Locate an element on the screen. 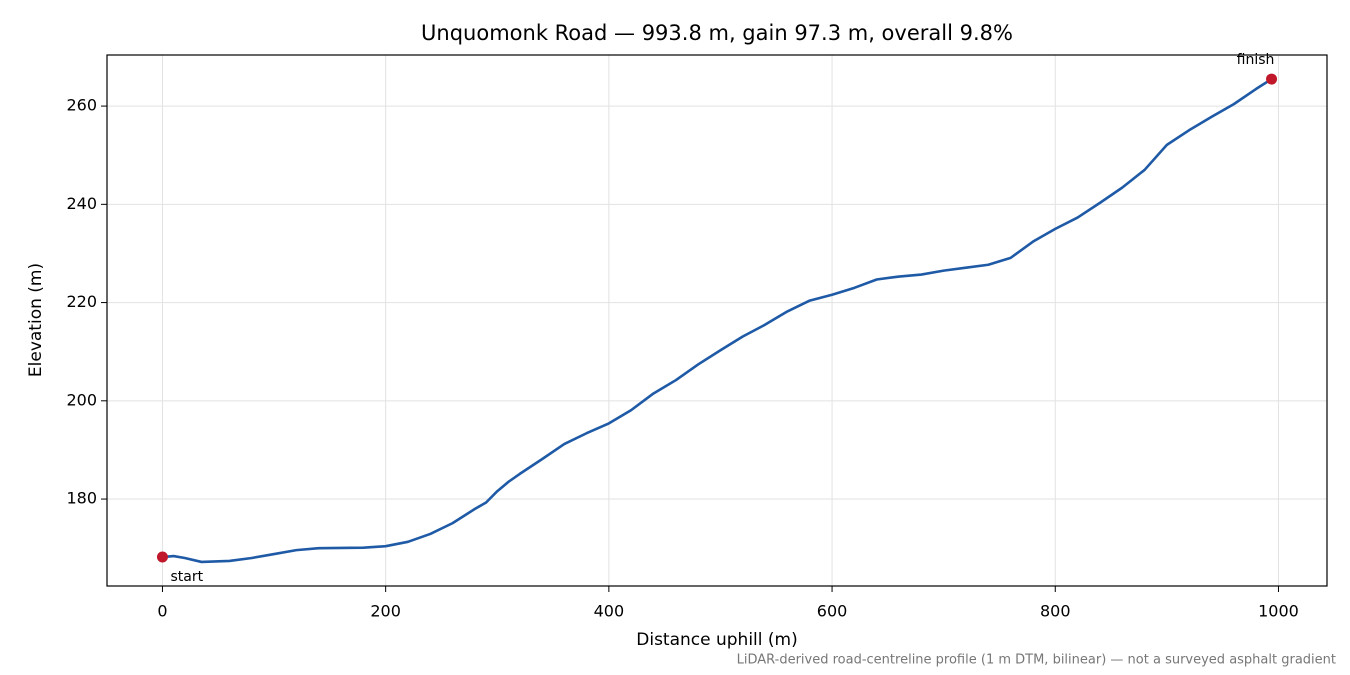 The height and width of the screenshot is (675, 1350). y-tick-label: 200 is located at coordinates (81, 399).